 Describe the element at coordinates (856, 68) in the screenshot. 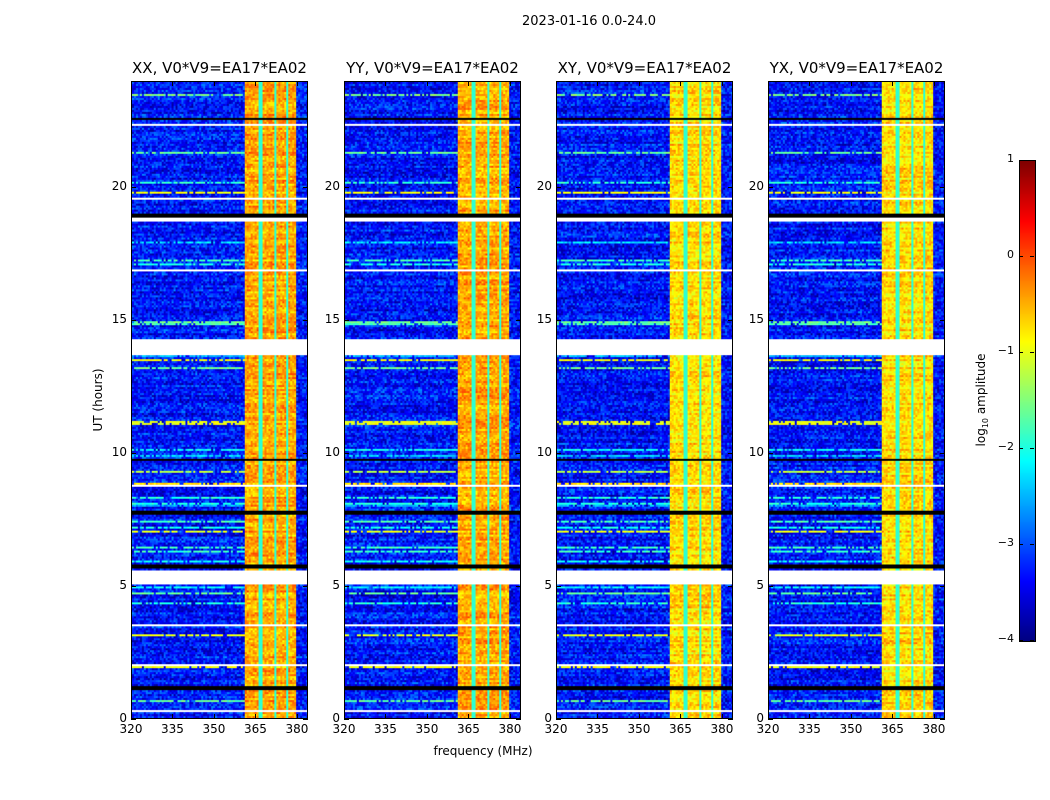

I see `panel-title: YX, V0*V9=EA17*EA02` at that location.